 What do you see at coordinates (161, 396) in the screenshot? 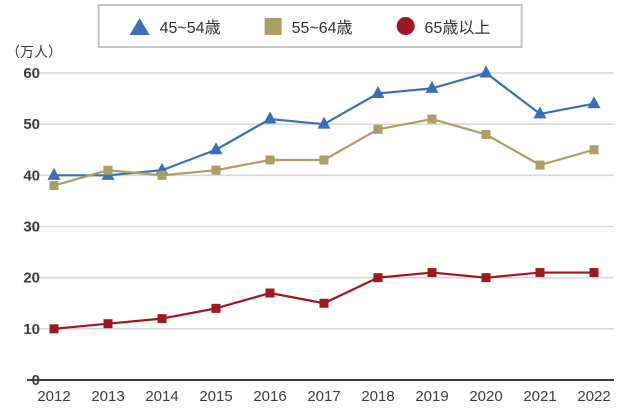
I see `x-tick-label: 2014` at bounding box center [161, 396].